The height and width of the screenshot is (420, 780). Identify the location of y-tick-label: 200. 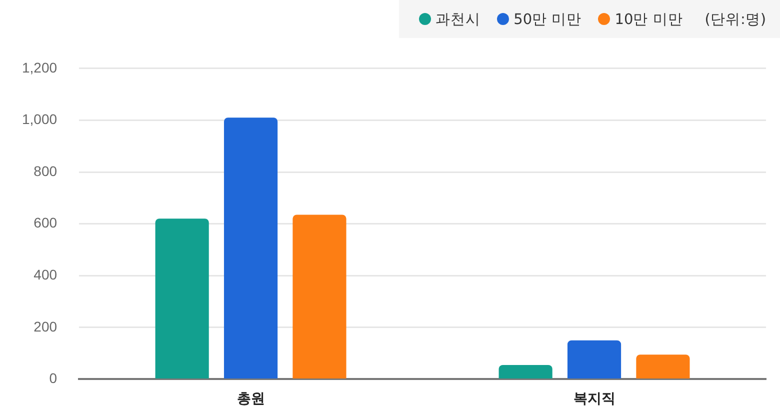
(46, 326).